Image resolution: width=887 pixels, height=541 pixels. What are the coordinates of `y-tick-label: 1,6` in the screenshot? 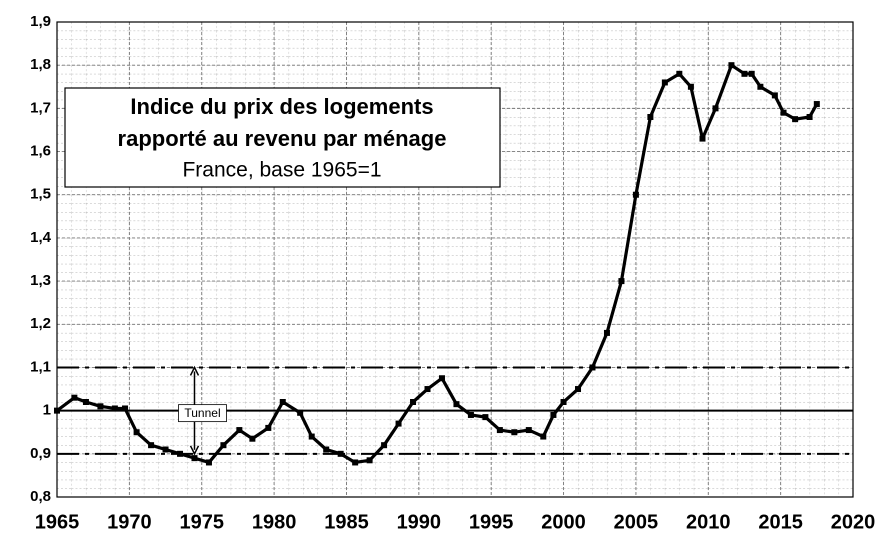 It's located at (40, 151).